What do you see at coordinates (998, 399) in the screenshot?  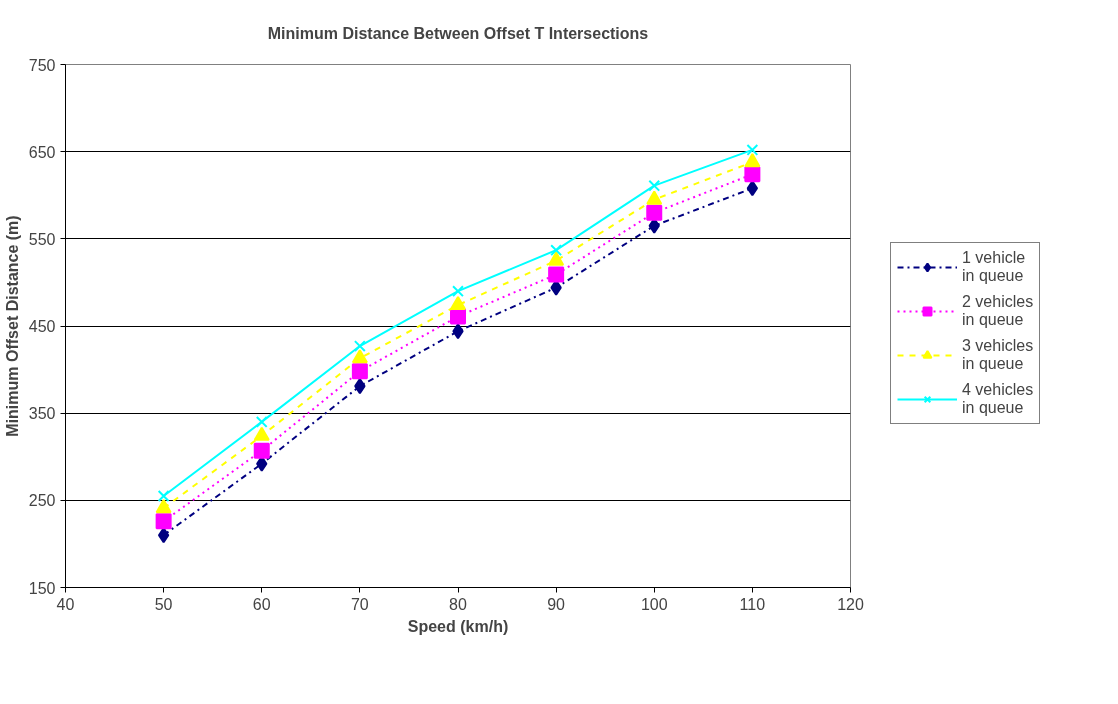 I see `legend-label: 4 vehicles in queue` at bounding box center [998, 399].